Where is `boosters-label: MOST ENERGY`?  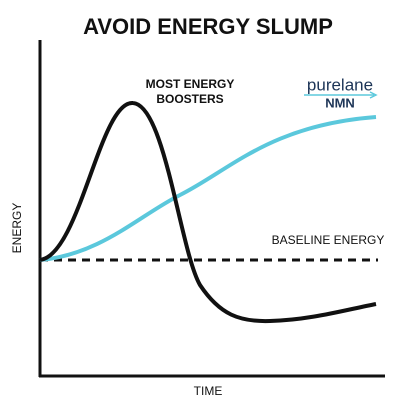 boosters-label: MOST ENERGY is located at coordinates (190, 84).